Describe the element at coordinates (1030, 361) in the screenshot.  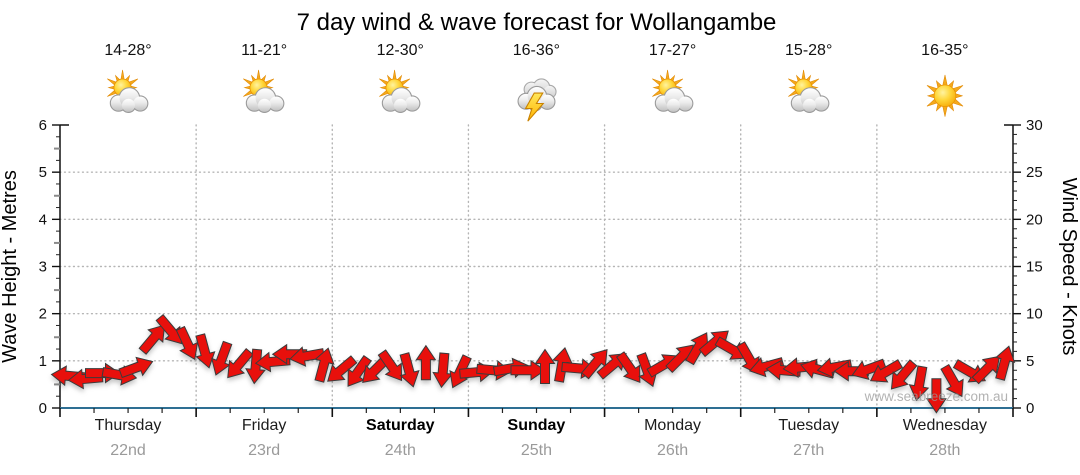
I see `right-tick-label: 5` at that location.